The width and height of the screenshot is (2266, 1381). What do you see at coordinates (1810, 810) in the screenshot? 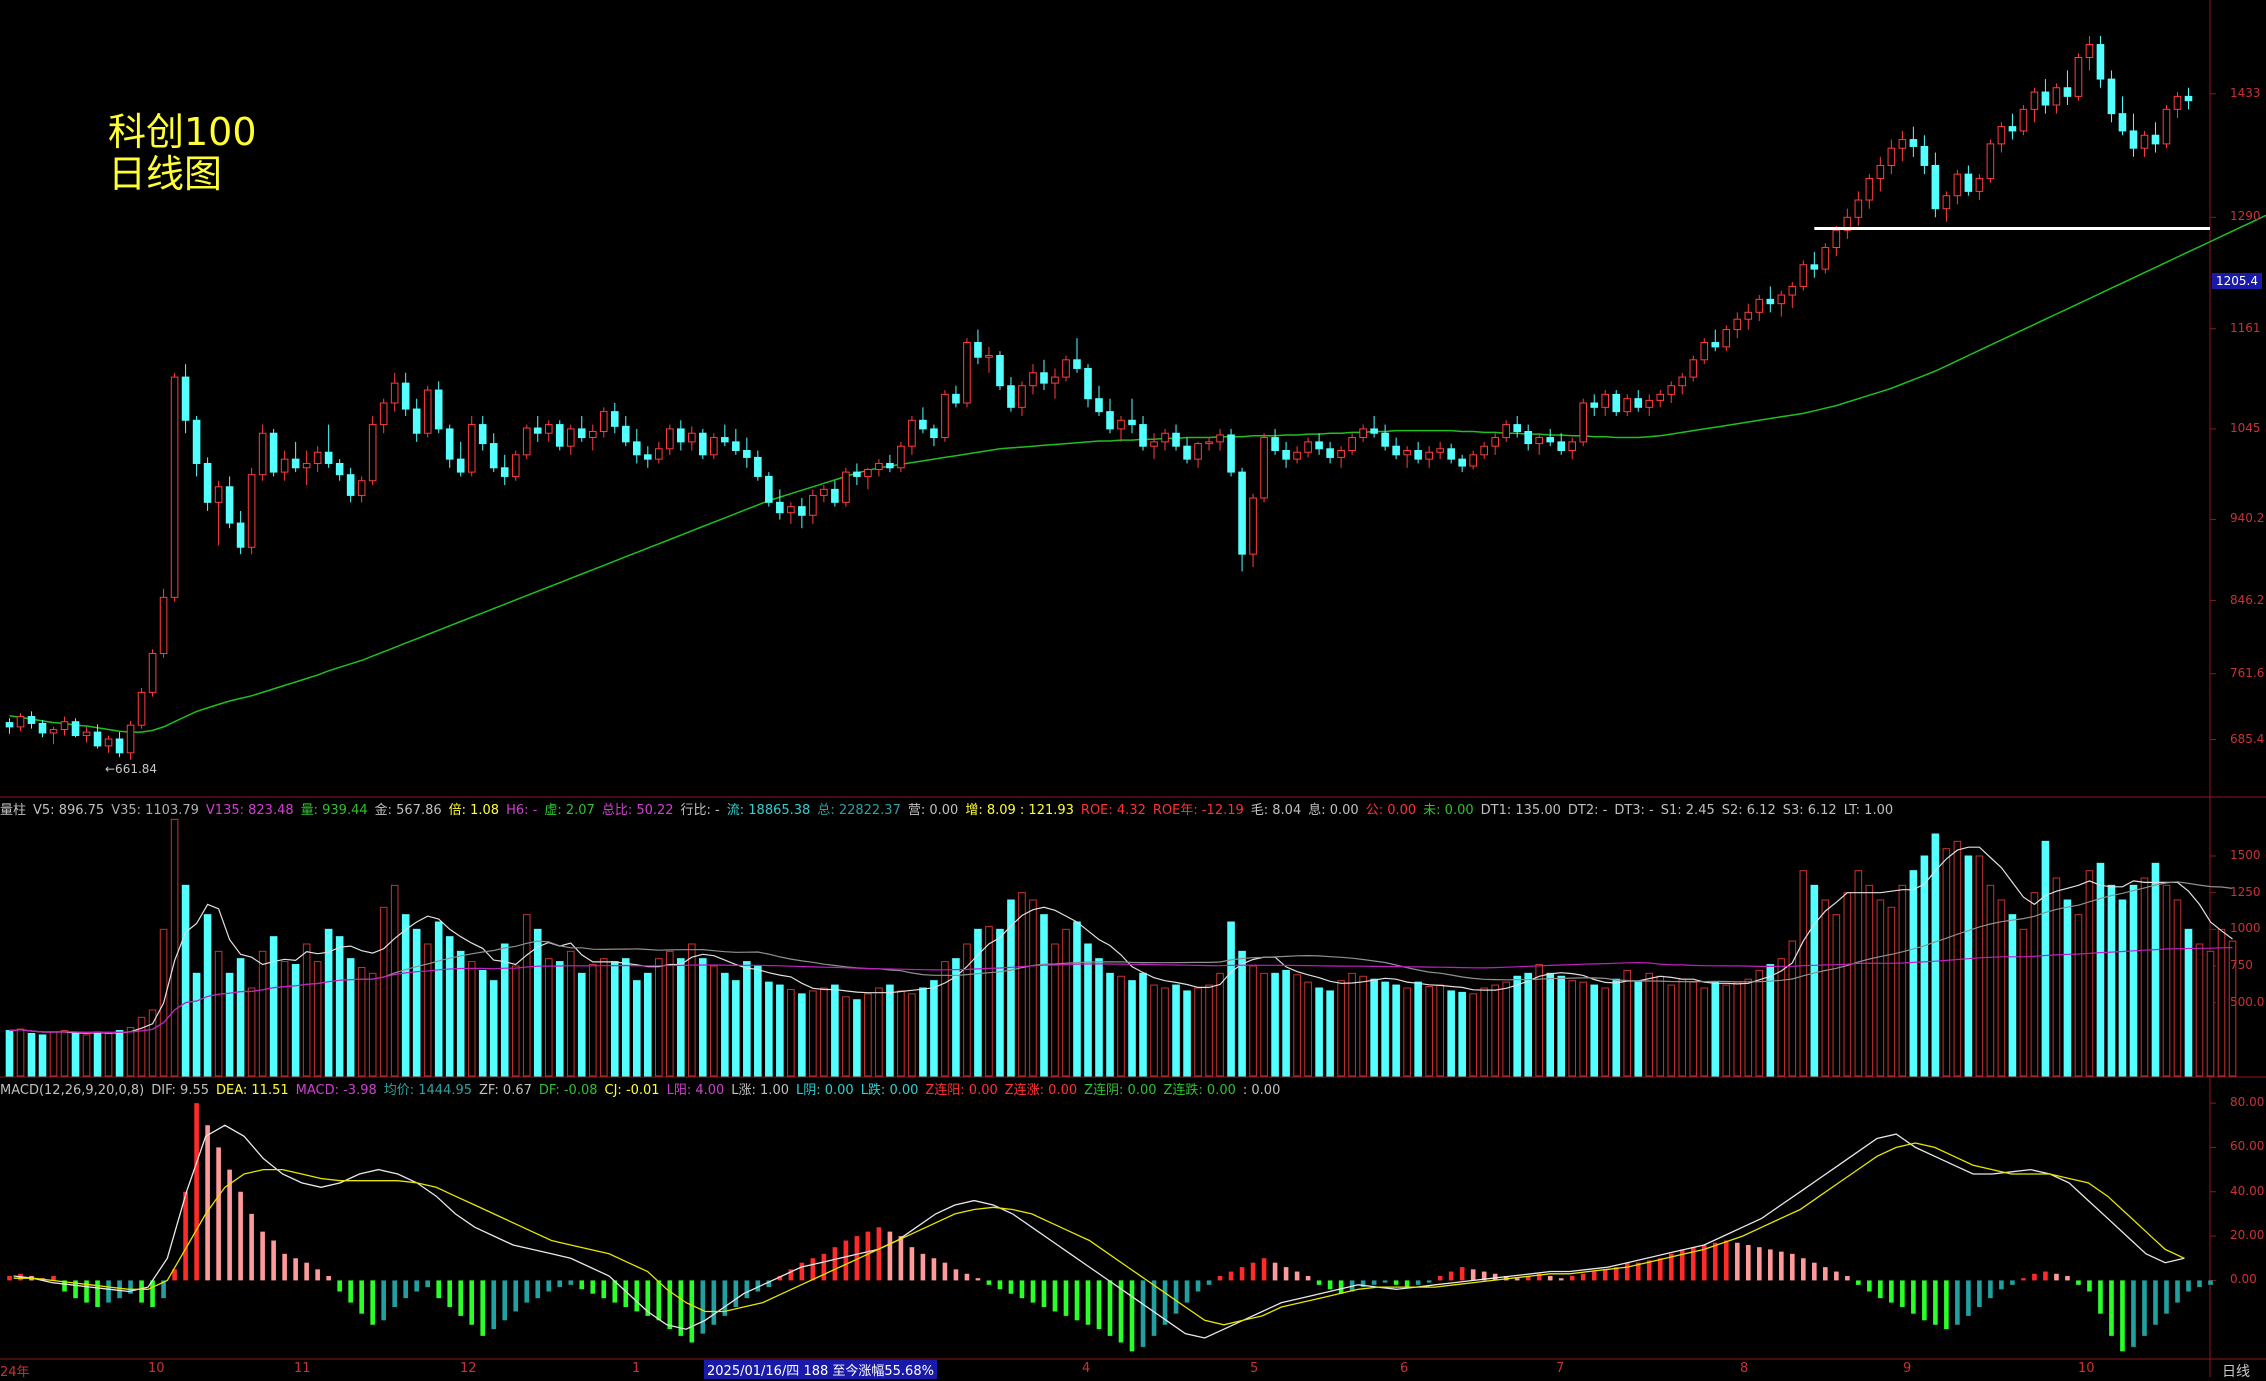
I see `volume-info-item: S3: 6.12` at bounding box center [1810, 810].